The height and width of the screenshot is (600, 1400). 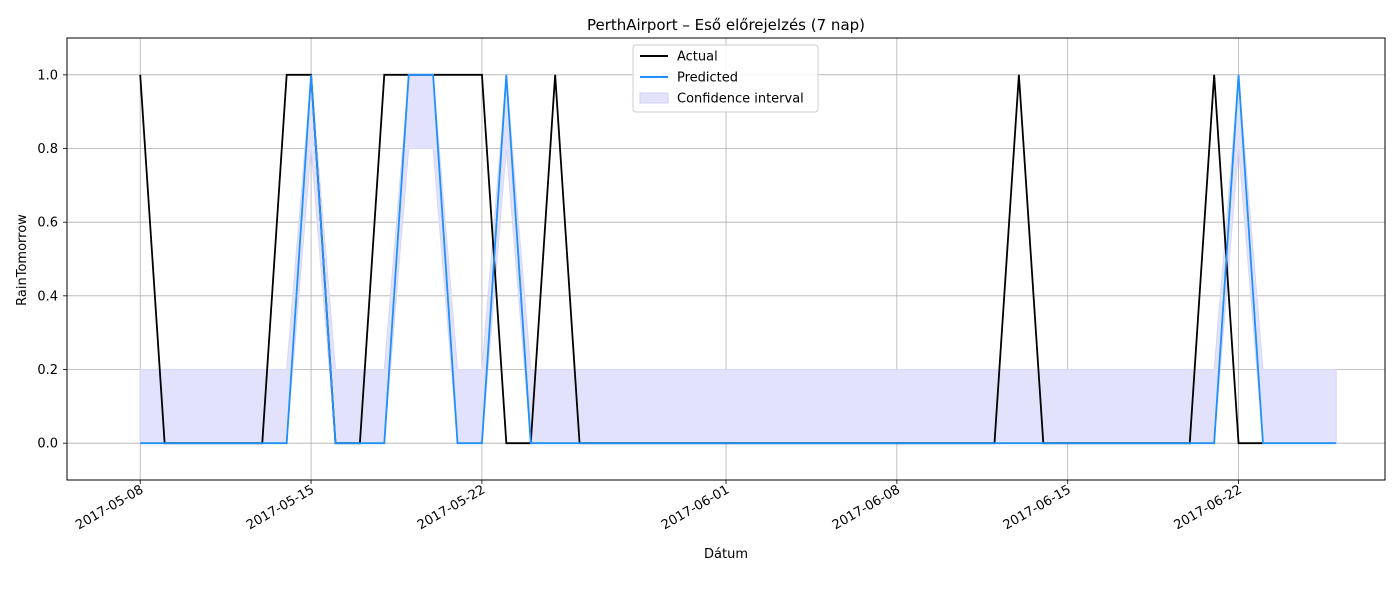 I want to click on y-tick-label: 0.8, so click(x=47, y=149).